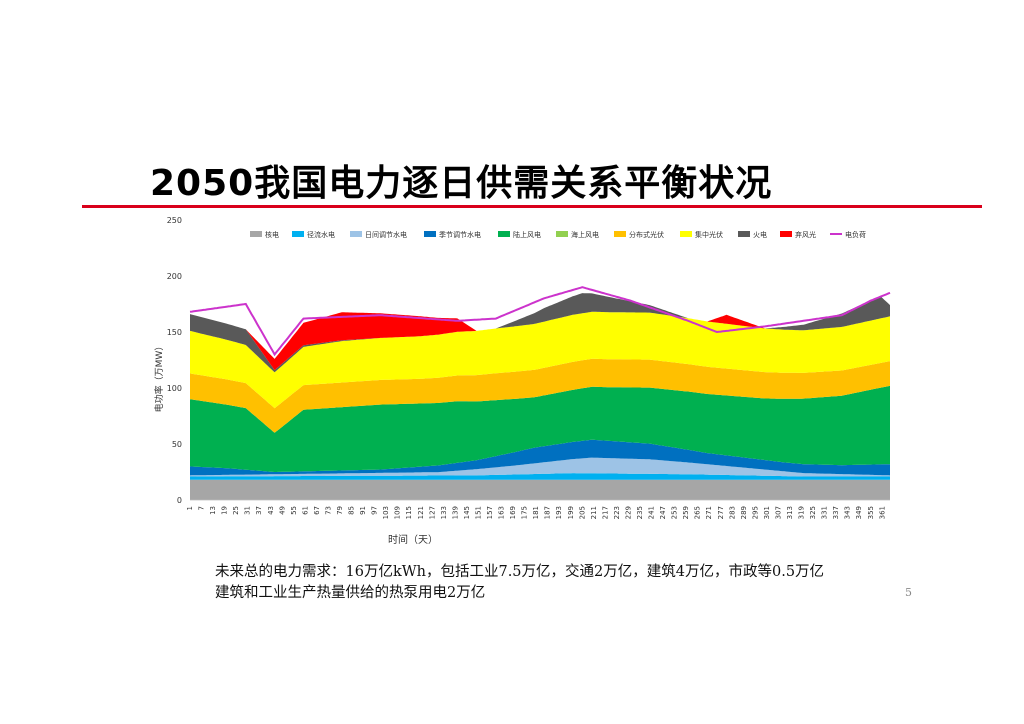 The height and width of the screenshot is (724, 1024). I want to click on x-tick-label: 133, so click(444, 512).